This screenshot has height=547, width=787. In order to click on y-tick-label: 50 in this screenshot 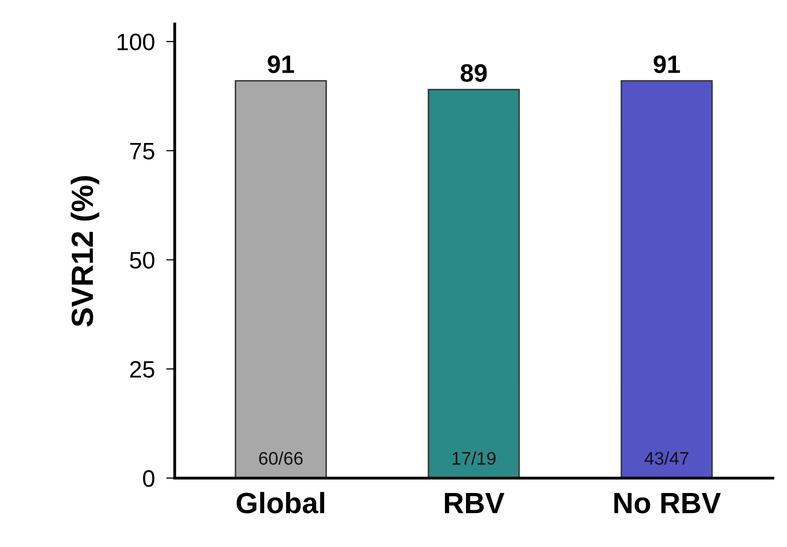, I will do `click(142, 260)`.